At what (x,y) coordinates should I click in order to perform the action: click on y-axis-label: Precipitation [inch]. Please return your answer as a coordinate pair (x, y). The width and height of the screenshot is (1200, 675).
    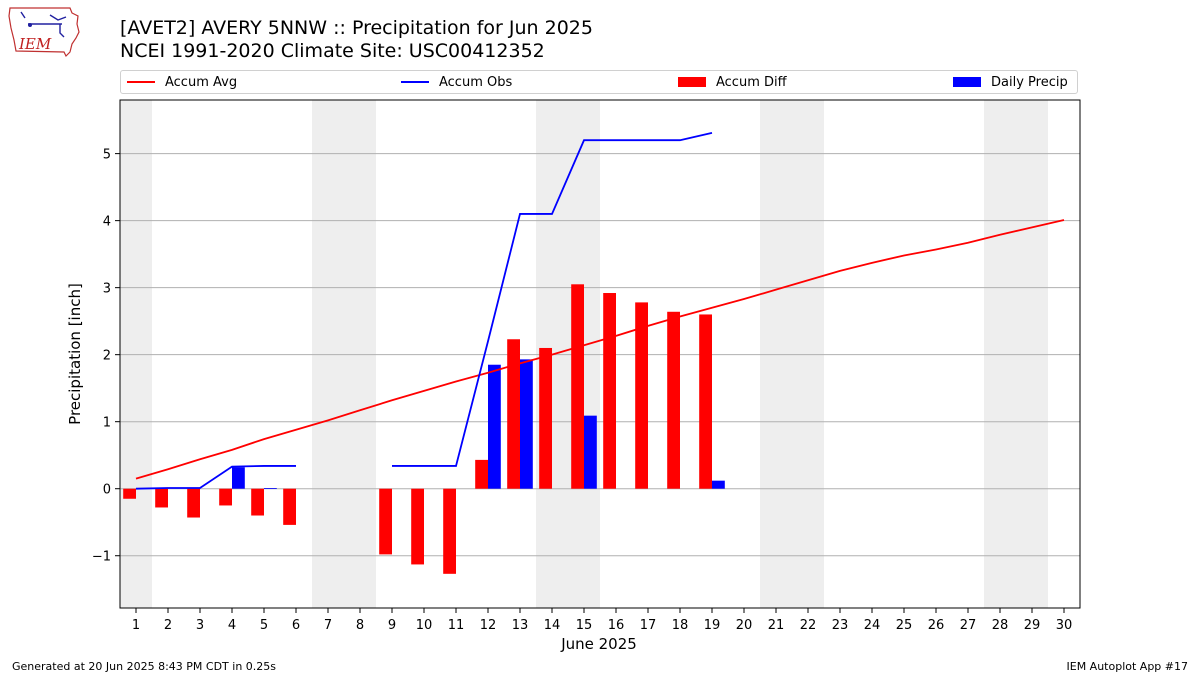
    Looking at the image, I should click on (75, 354).